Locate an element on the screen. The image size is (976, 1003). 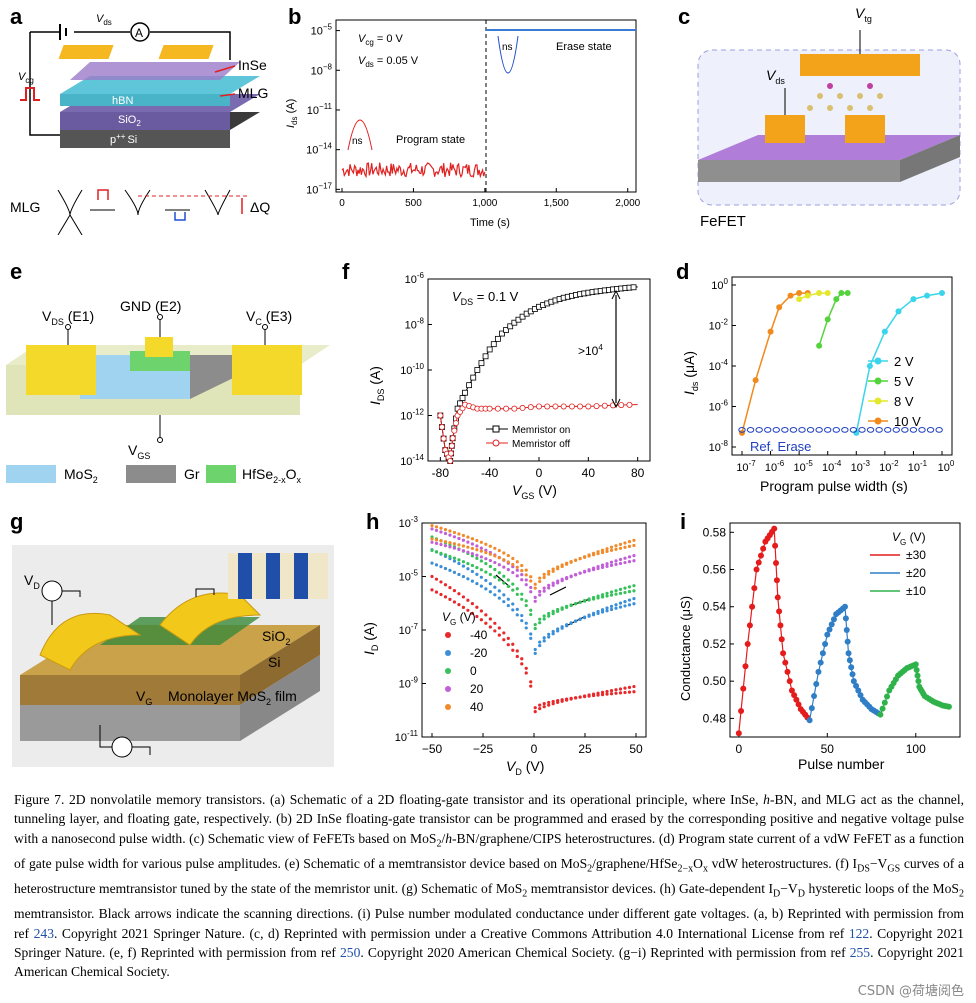
panel-f-label: f is located at coordinates (346, 271).